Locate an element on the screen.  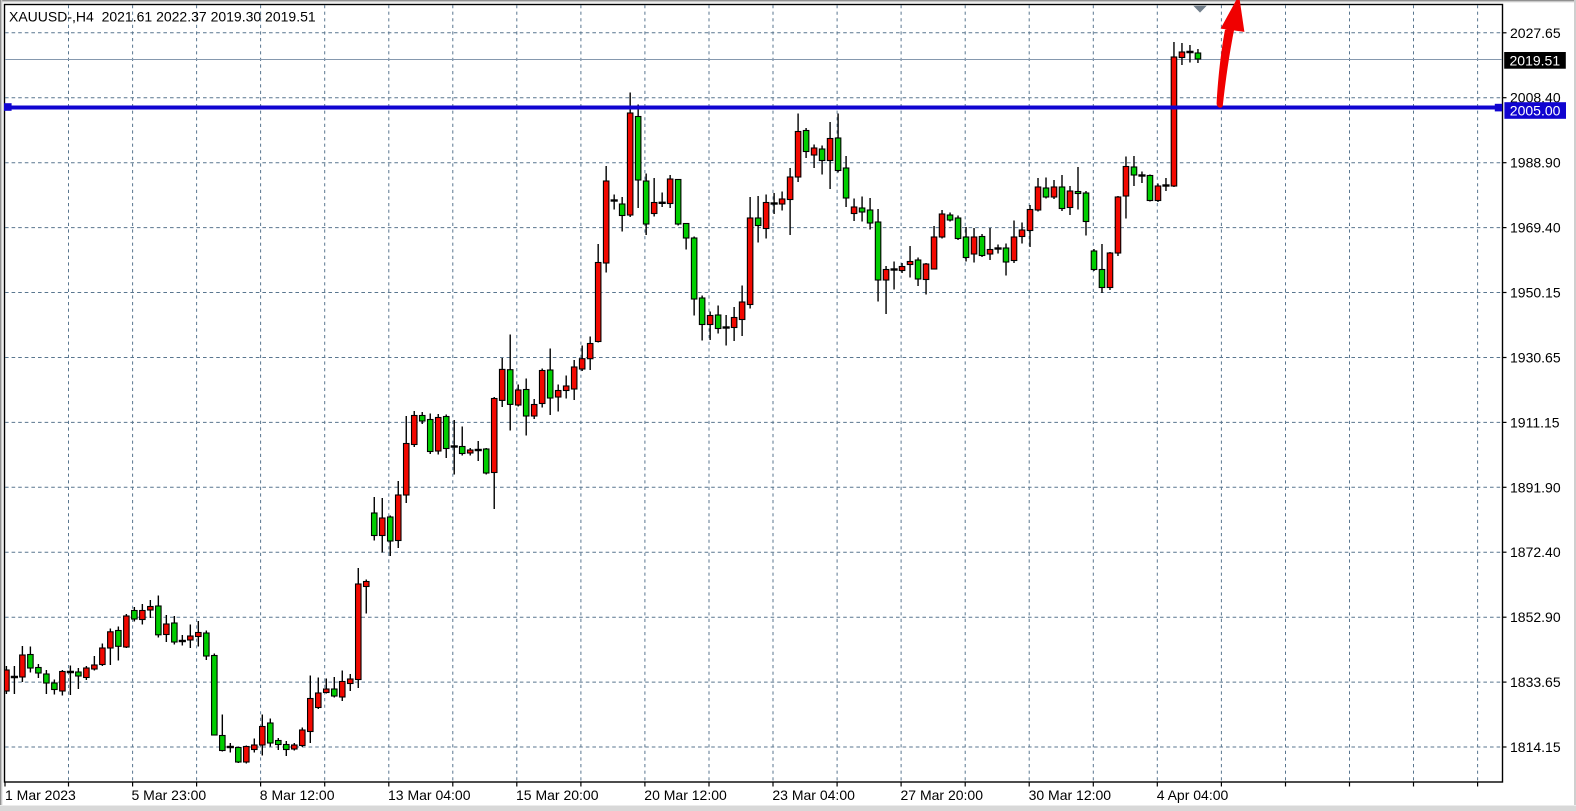
svg-text: 4 Apr 04:00 is located at coordinates (1193, 795).